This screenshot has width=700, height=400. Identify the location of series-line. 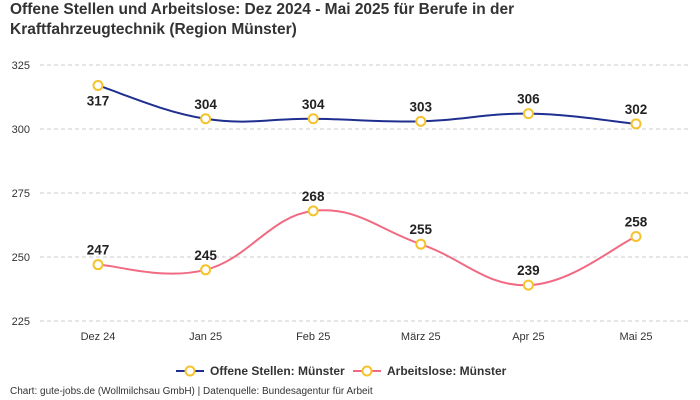
(367, 104).